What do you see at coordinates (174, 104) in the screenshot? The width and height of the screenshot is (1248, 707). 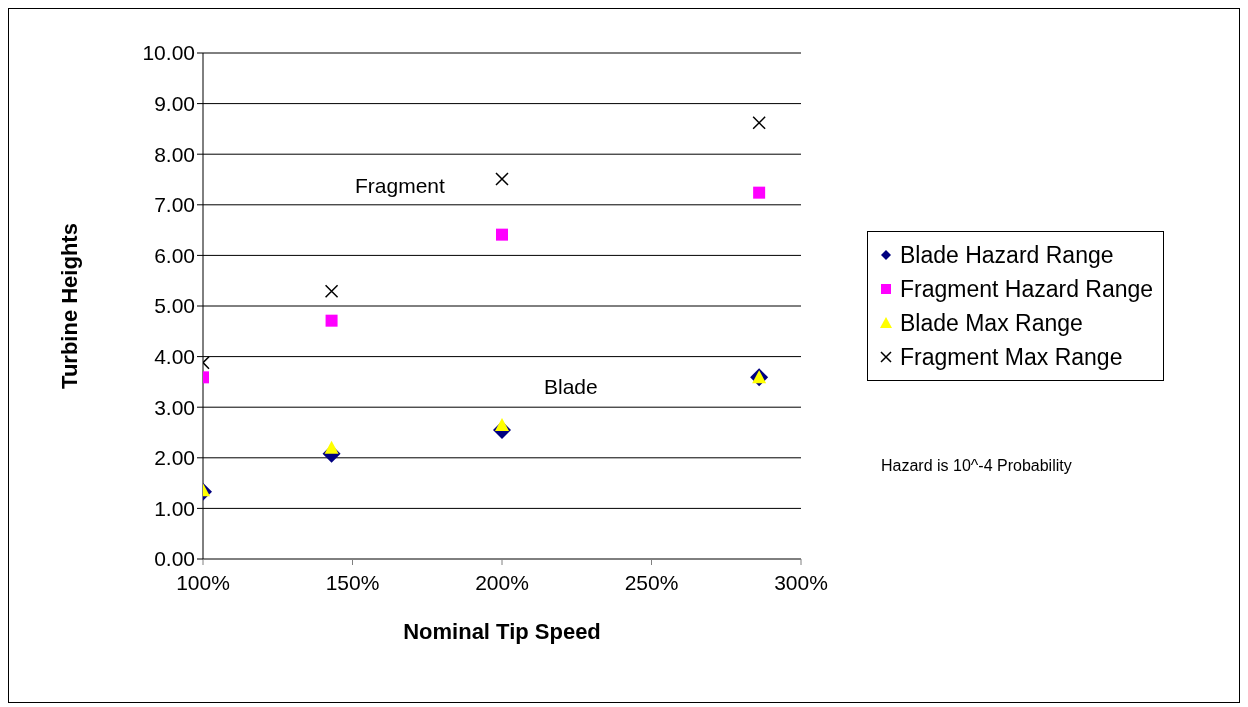 I see `y-tick-label: 9.00` at bounding box center [174, 104].